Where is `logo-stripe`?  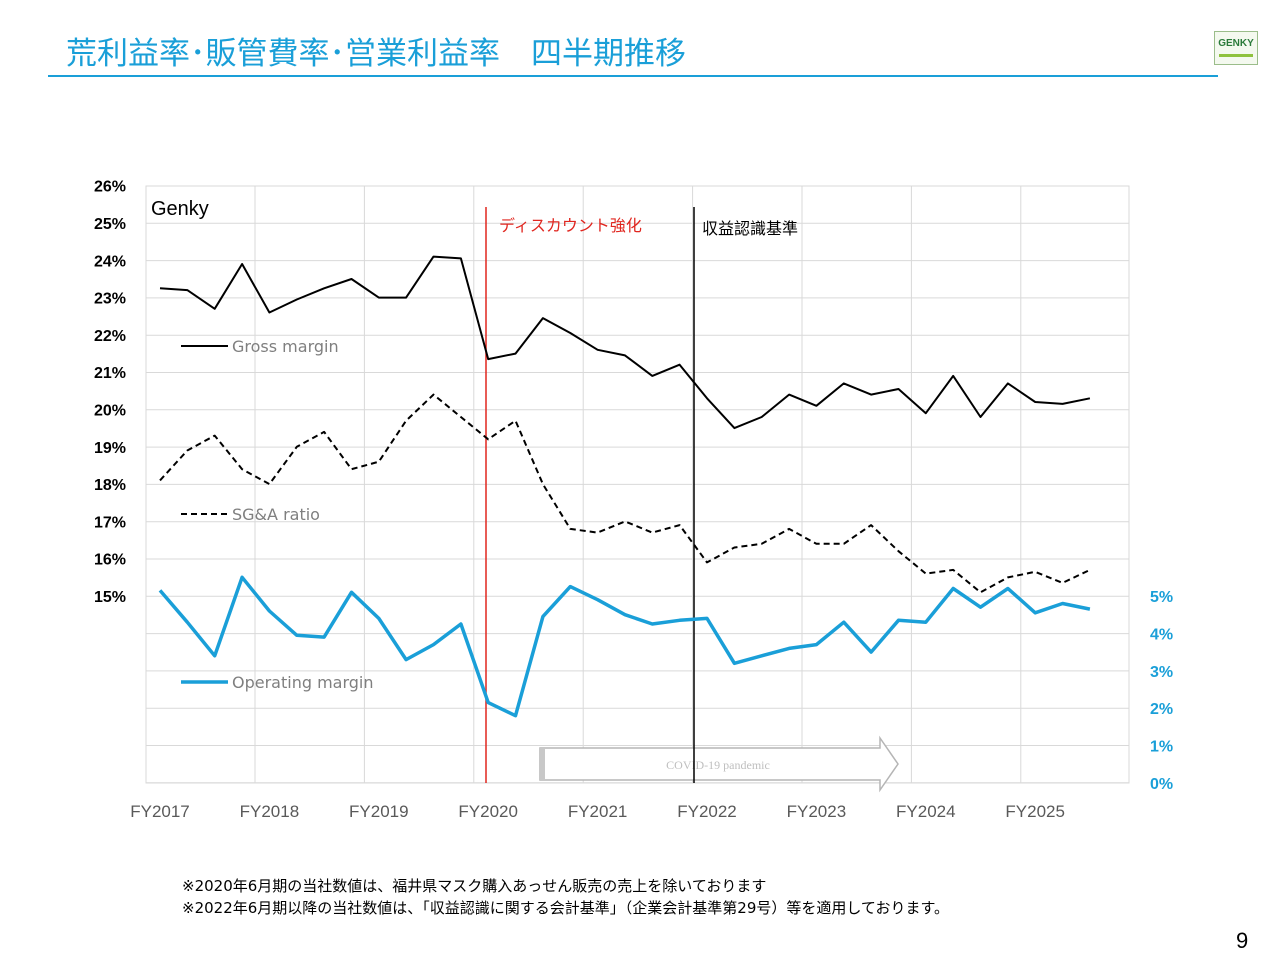 logo-stripe is located at coordinates (1236, 55).